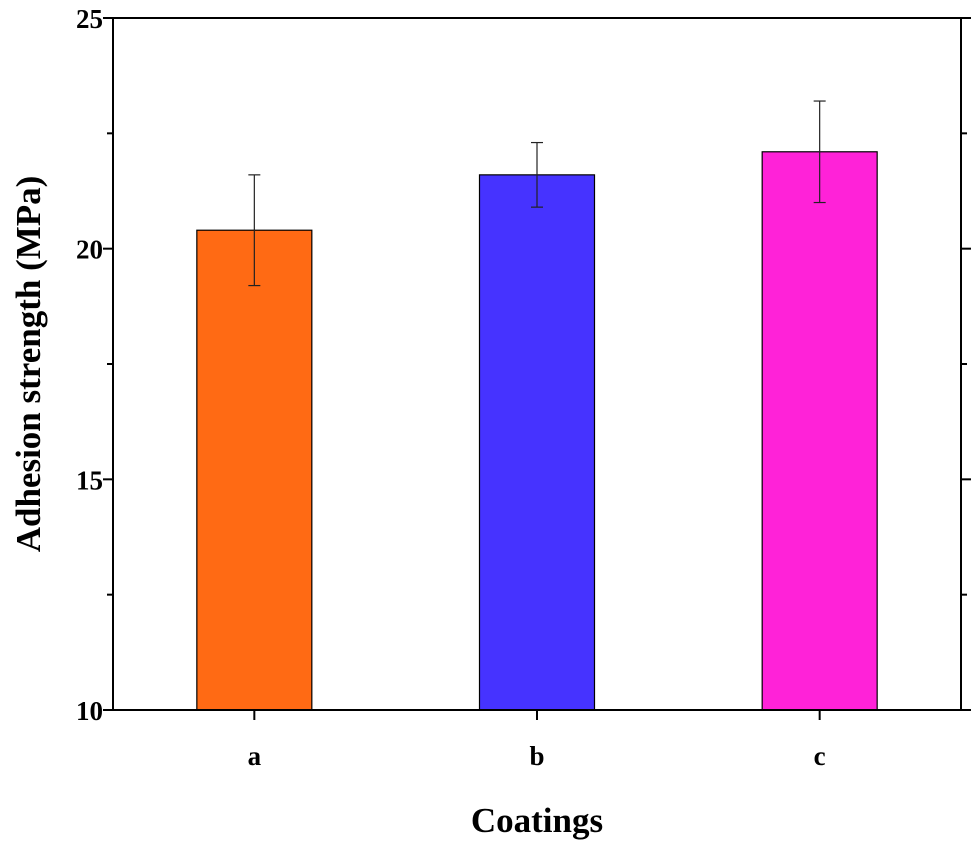  I want to click on y-tick-label-20: 20, so click(89, 250).